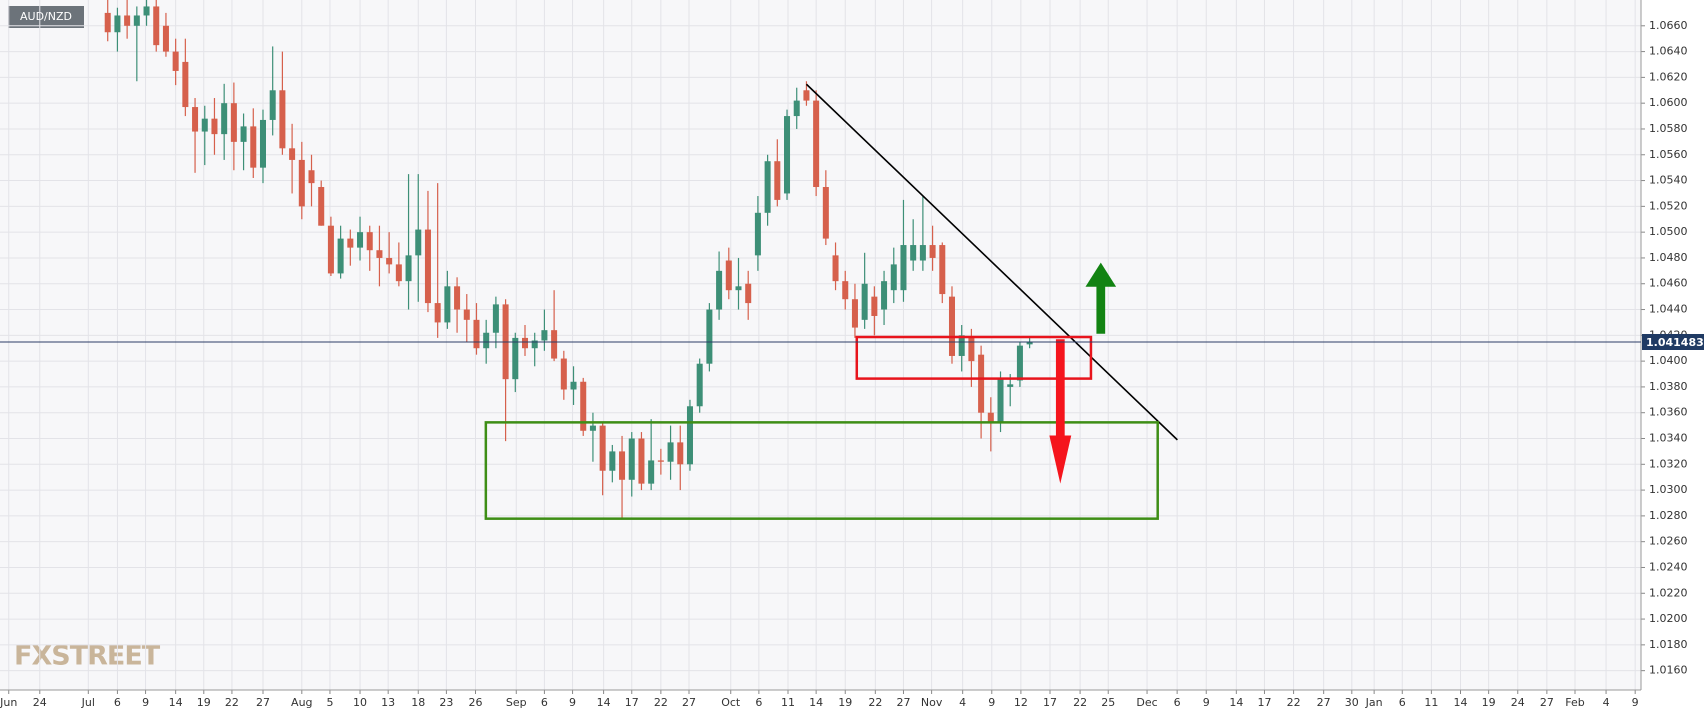  I want to click on last-price-badge, so click(1673, 341).